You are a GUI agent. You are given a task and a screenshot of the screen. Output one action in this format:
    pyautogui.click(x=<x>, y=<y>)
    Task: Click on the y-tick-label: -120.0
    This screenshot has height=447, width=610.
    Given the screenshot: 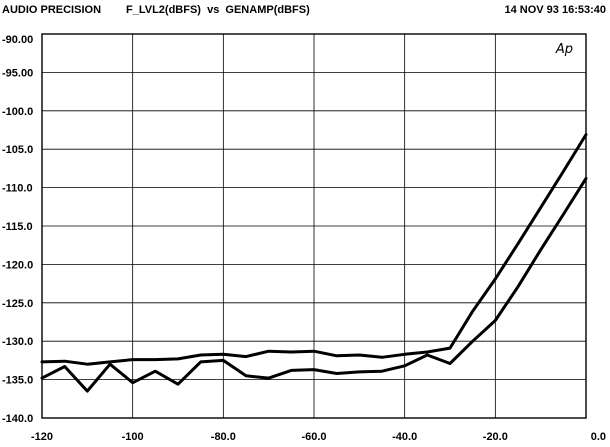 What is the action you would take?
    pyautogui.click(x=17, y=265)
    